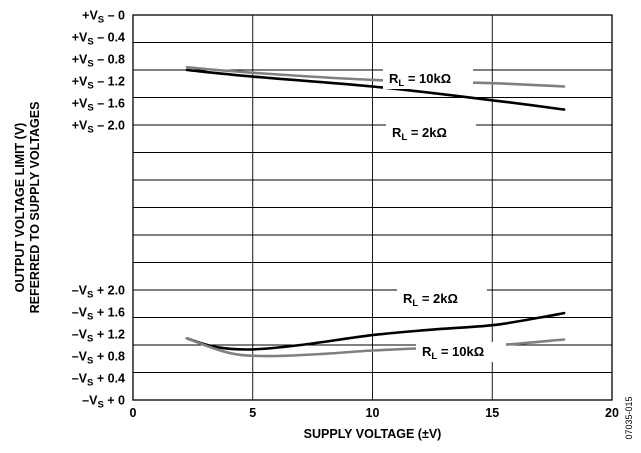 The height and width of the screenshot is (453, 641). I want to click on x-tick-label: 5, so click(252, 413).